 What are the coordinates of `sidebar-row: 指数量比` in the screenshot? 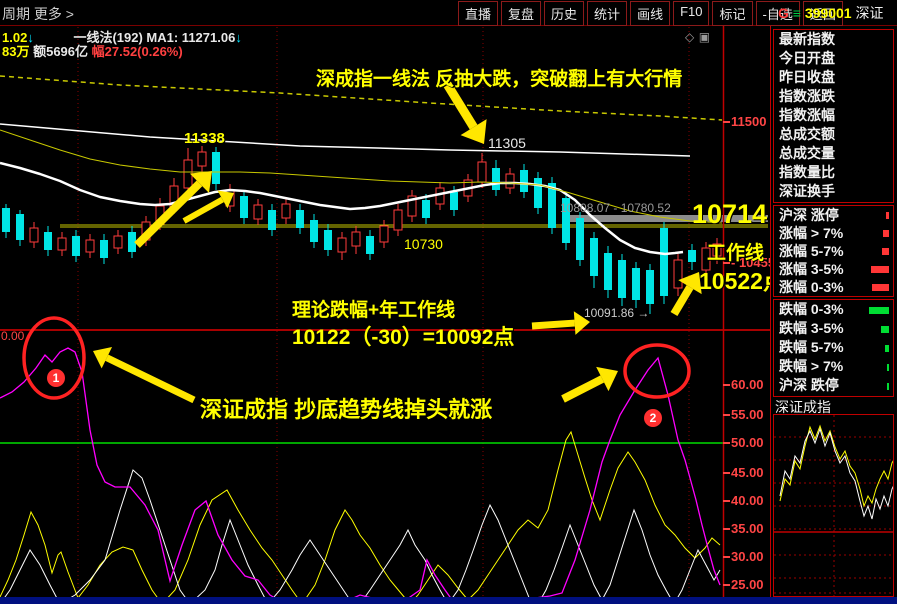 It's located at (807, 172).